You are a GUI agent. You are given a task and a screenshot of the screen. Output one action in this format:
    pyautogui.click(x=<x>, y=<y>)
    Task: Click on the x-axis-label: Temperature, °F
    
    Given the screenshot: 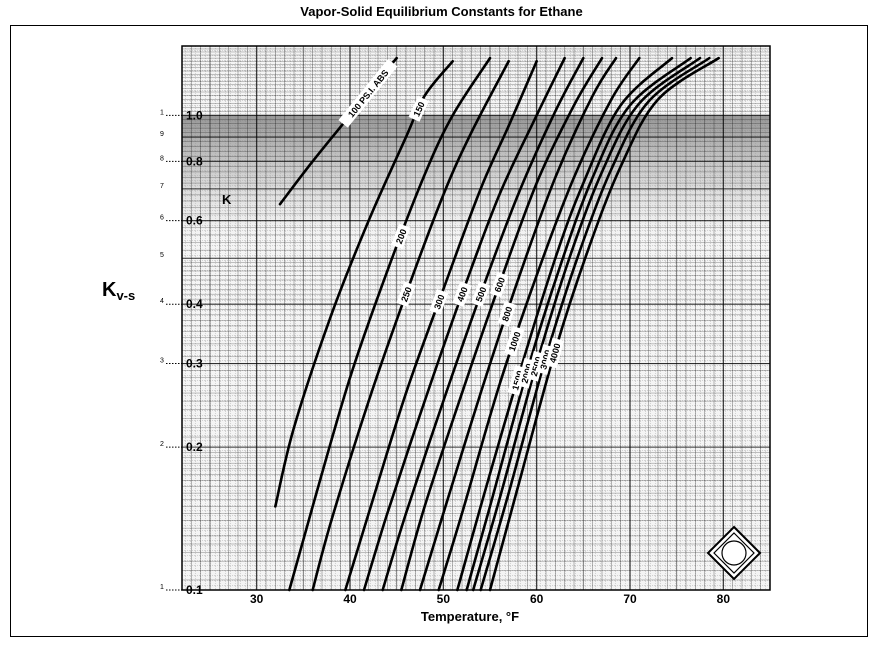 What is the action you would take?
    pyautogui.click(x=470, y=616)
    